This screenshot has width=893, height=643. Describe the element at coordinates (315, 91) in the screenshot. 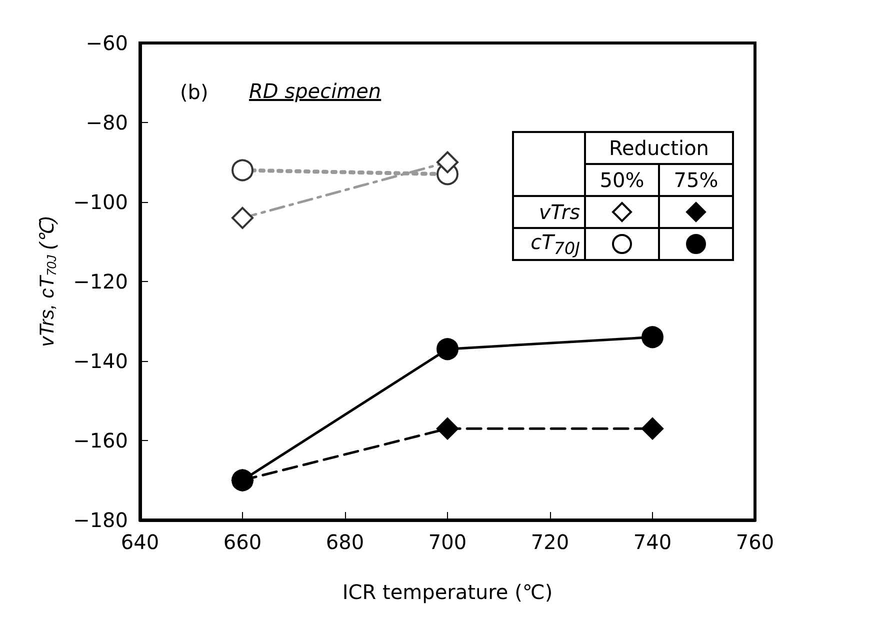

I see `annotation: RD specimen` at that location.